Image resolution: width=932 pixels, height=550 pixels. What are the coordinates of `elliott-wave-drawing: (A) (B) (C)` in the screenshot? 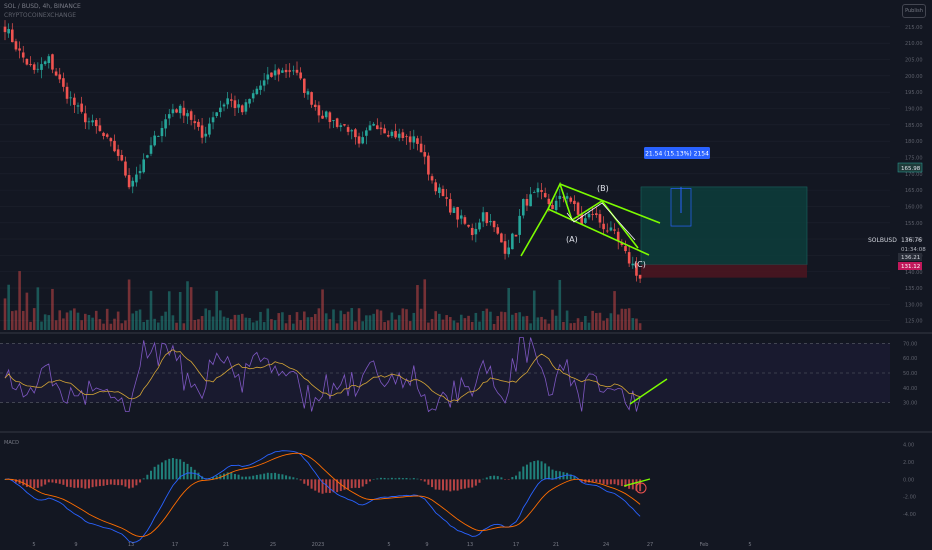 It's located at (590, 225).